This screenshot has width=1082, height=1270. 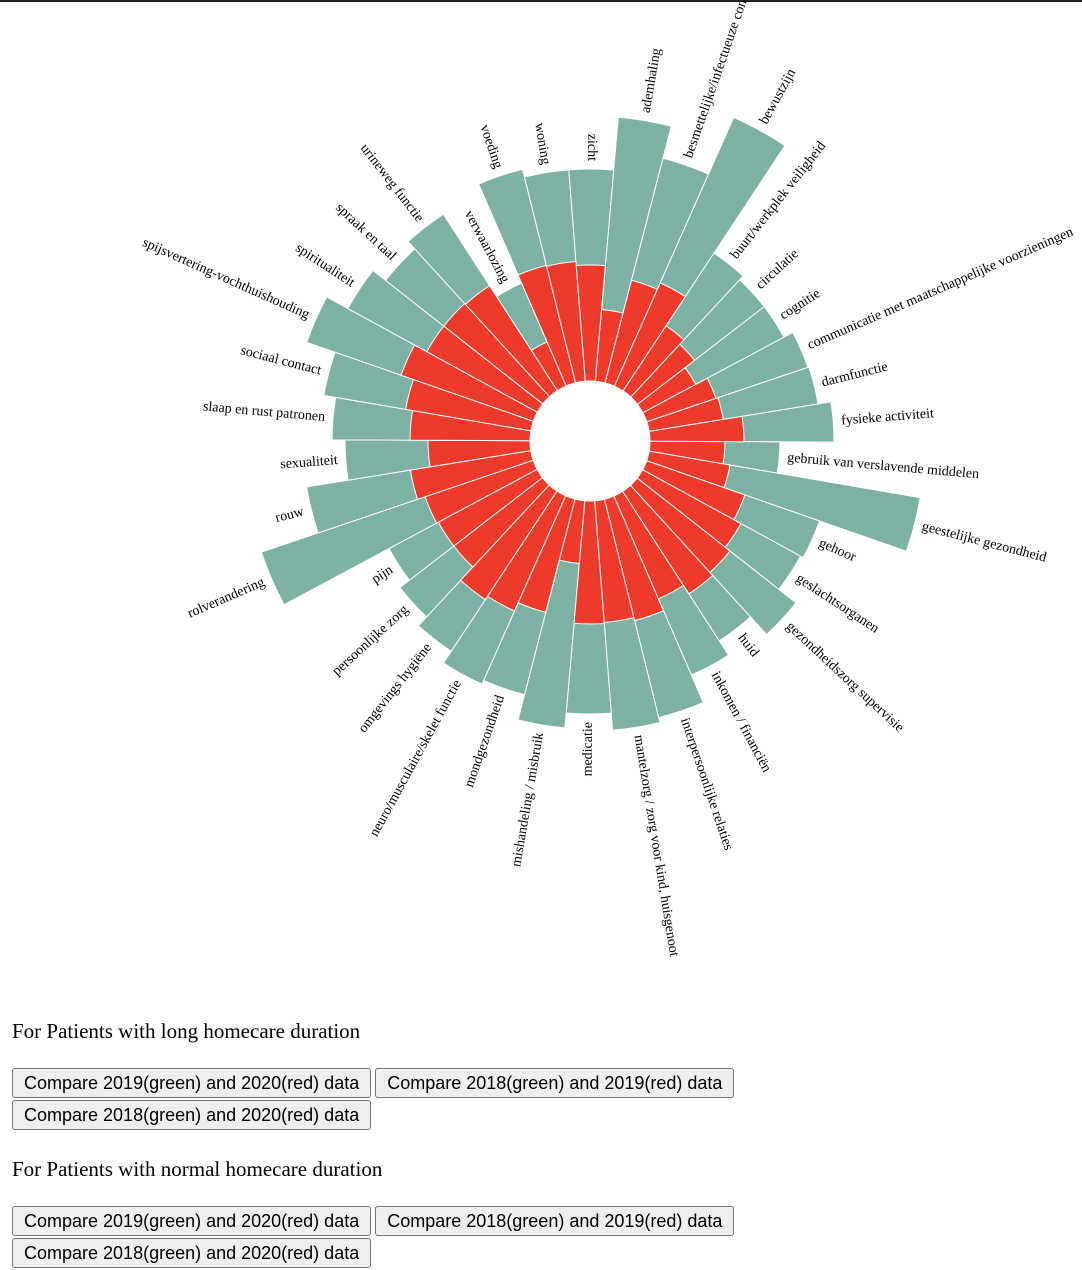 I want to click on normal-compare-2018-2020-button: Compare 2018(green) and 2020(red) data, so click(x=192, y=1253).